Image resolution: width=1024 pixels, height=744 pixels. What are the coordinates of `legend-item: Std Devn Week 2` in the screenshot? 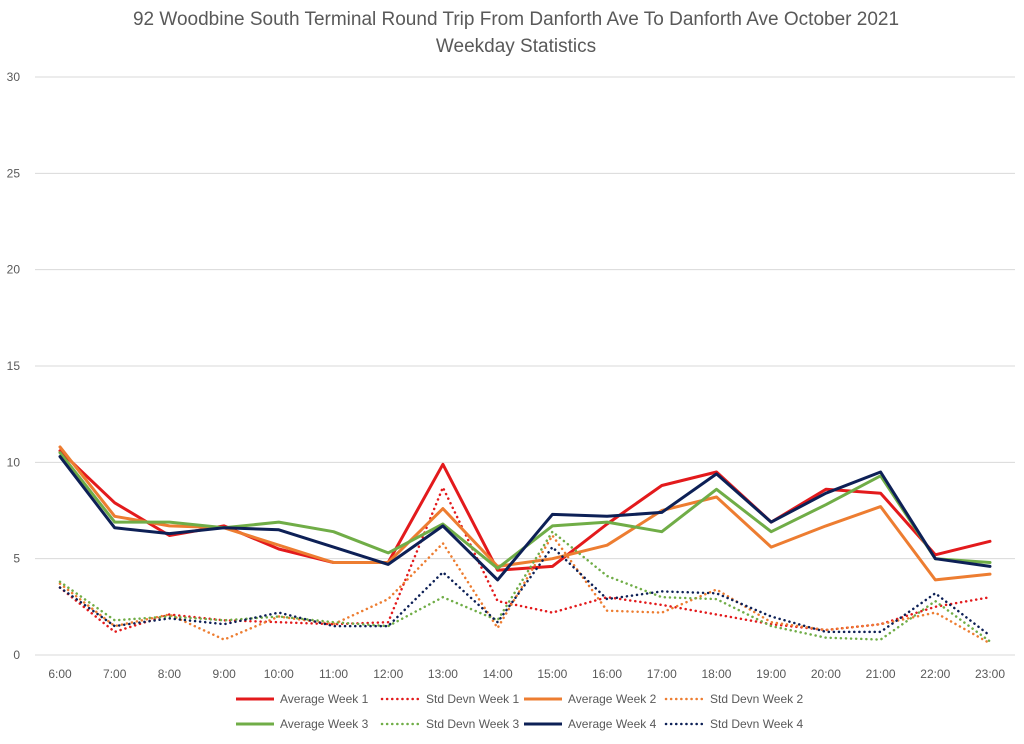 It's located at (733, 699).